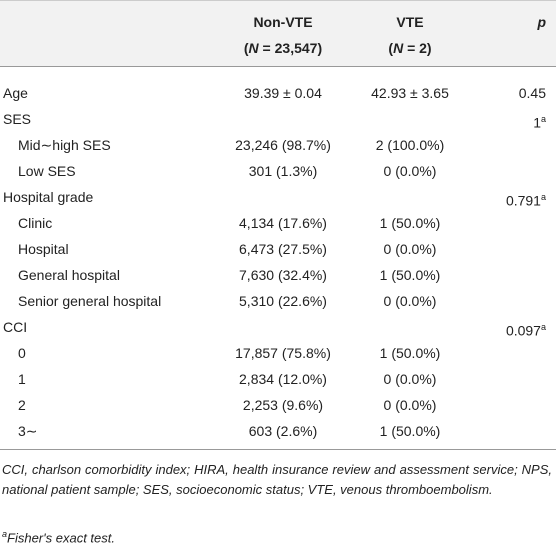 The width and height of the screenshot is (556, 546). I want to click on p-text: 1, so click(537, 122).